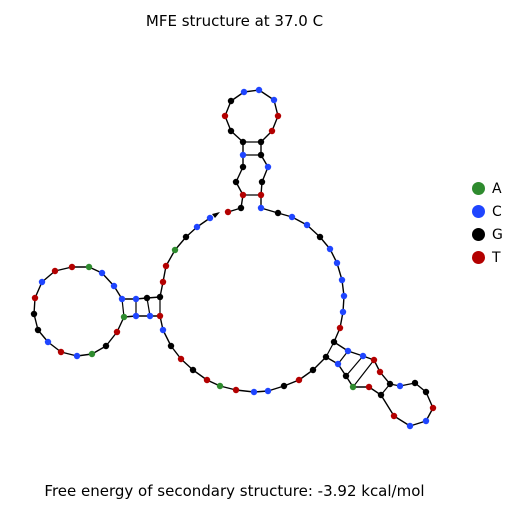  Describe the element at coordinates (487, 257) in the screenshot. I see `legend-entry-t: T` at that location.